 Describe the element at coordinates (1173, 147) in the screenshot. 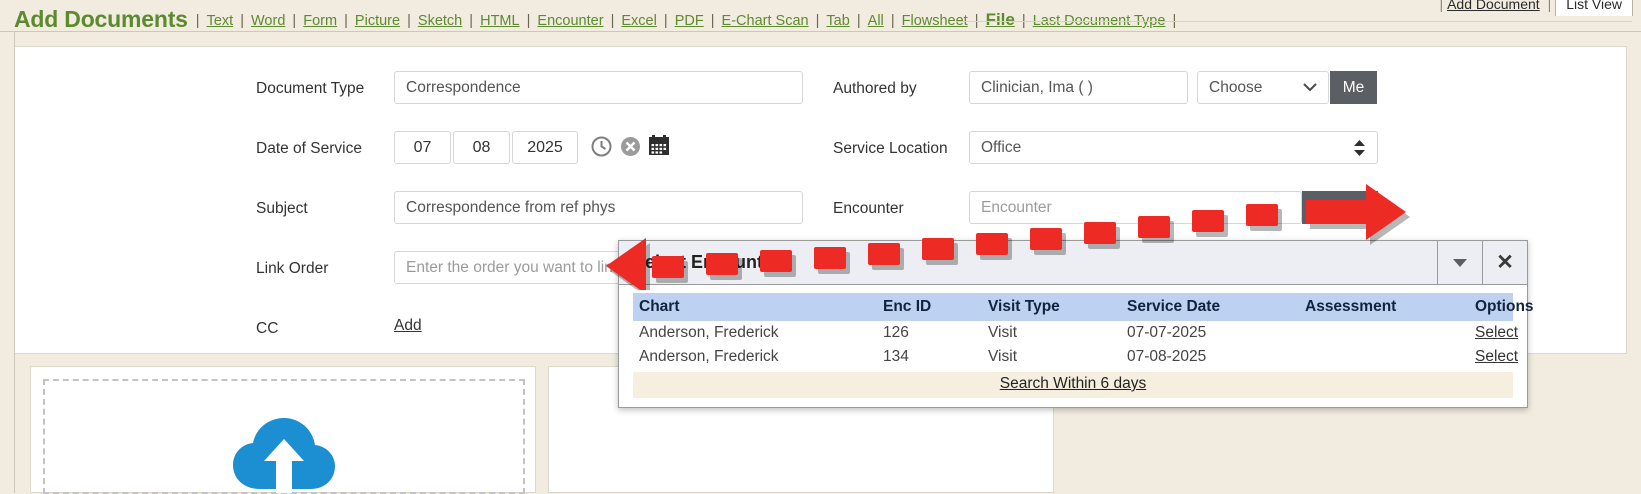

I see `service-location-select: Office` at that location.